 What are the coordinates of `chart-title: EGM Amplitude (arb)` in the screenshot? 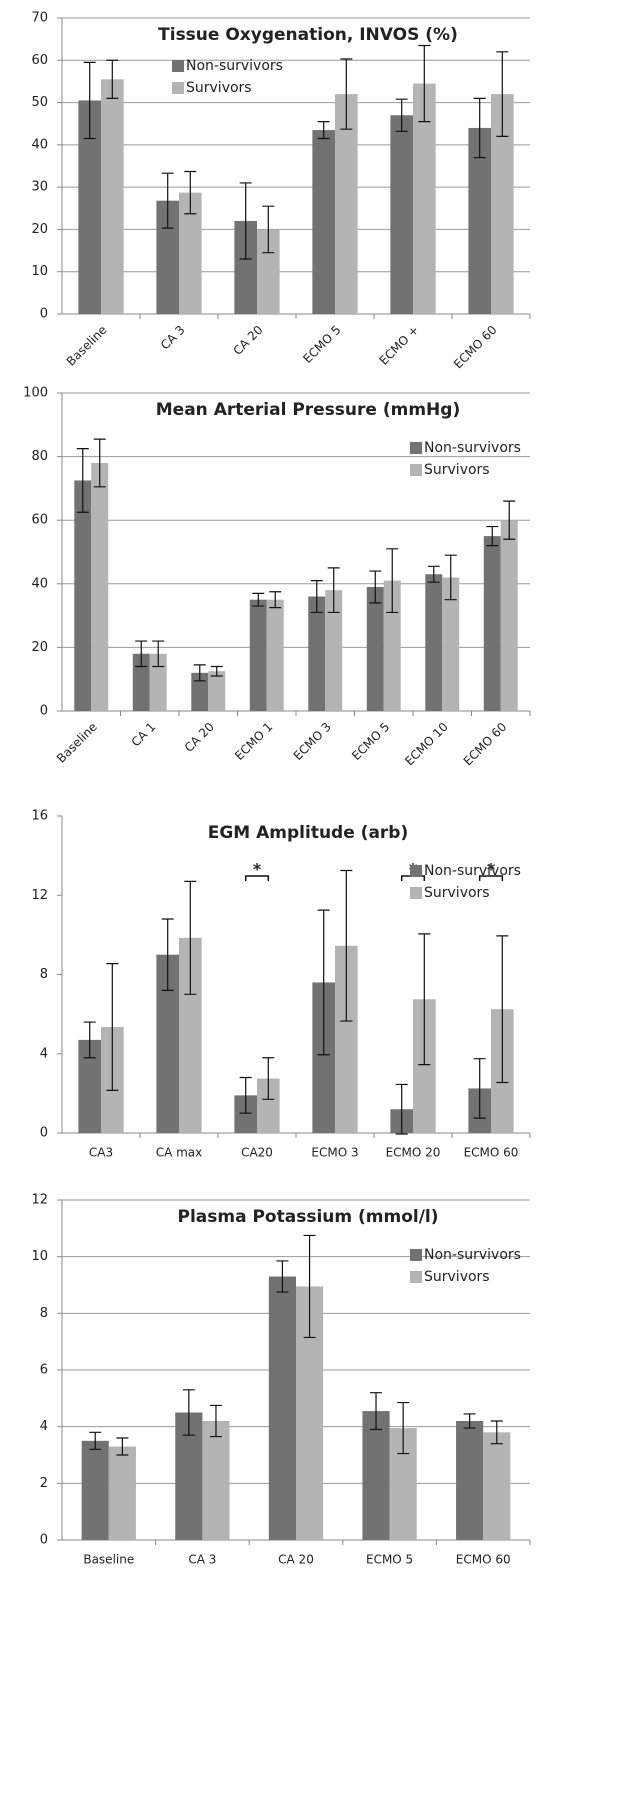 It's located at (308, 833).